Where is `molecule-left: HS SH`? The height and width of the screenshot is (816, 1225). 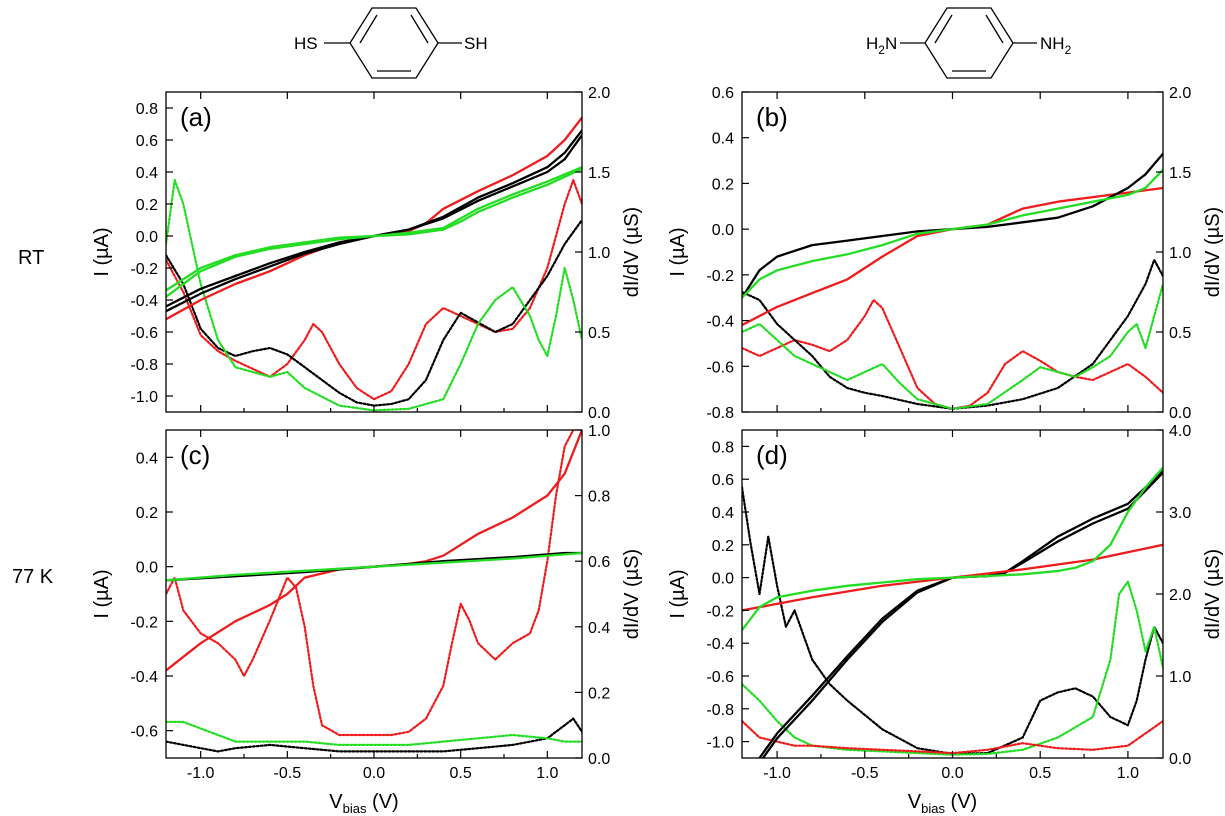 molecule-left: HS SH is located at coordinates (391, 43).